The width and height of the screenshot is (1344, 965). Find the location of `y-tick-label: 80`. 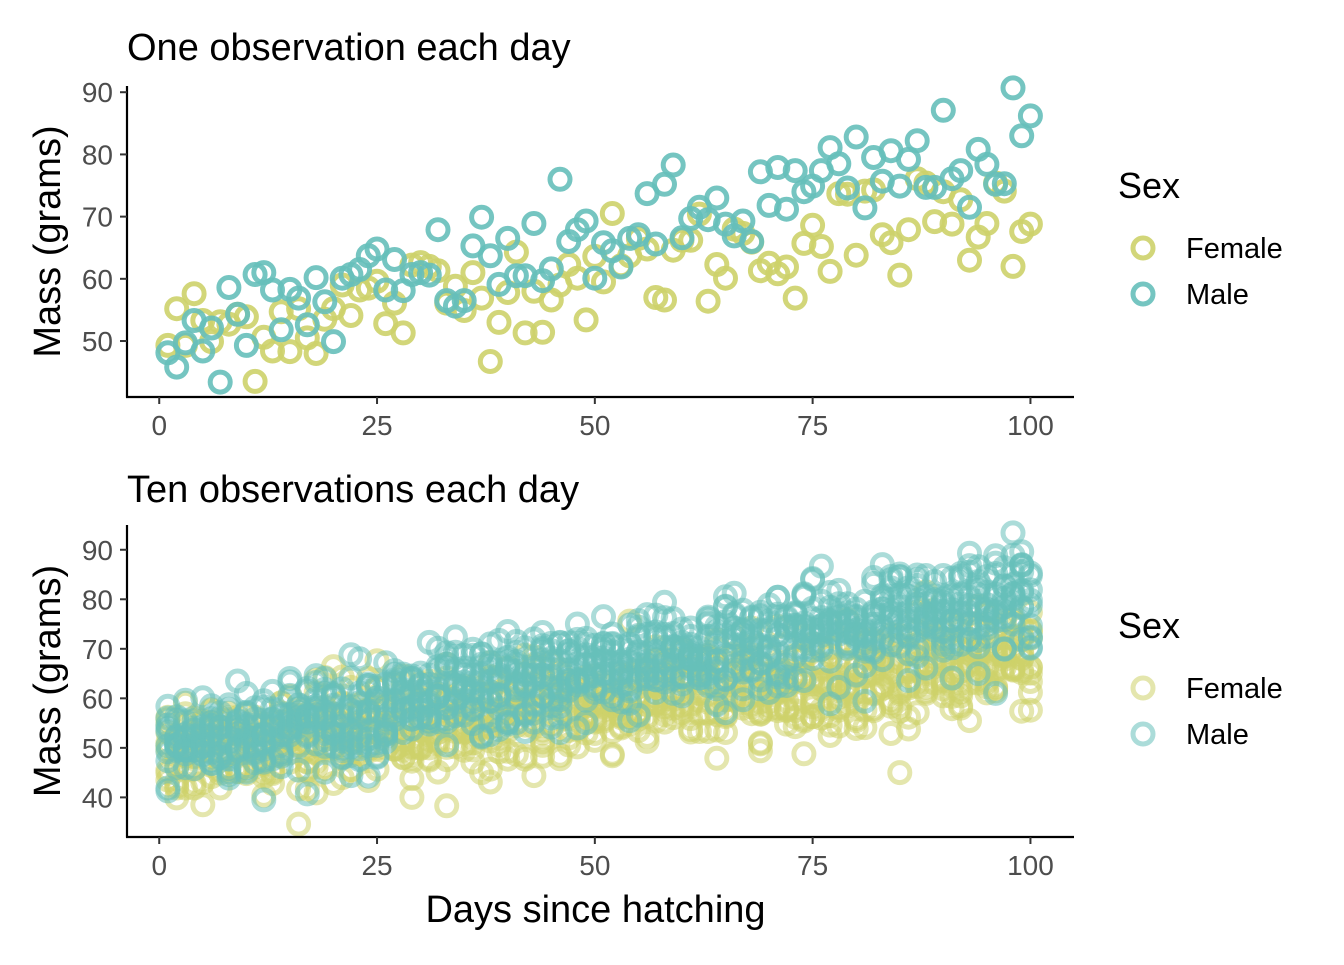

y-tick-label: 80 is located at coordinates (97, 599).